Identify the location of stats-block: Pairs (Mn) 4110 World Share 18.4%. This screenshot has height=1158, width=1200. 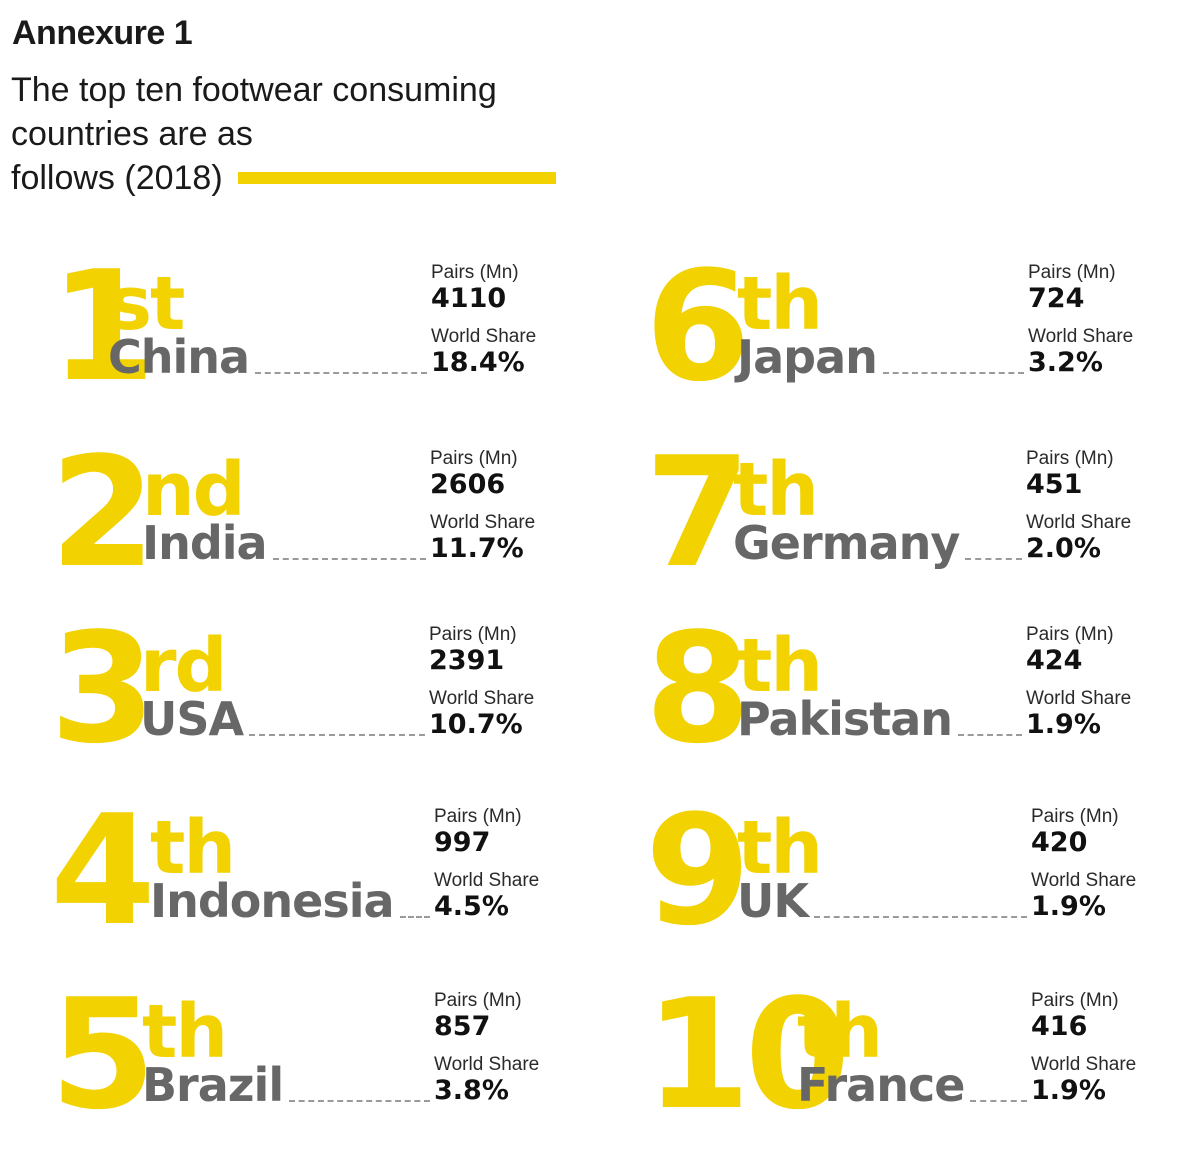
(496, 326).